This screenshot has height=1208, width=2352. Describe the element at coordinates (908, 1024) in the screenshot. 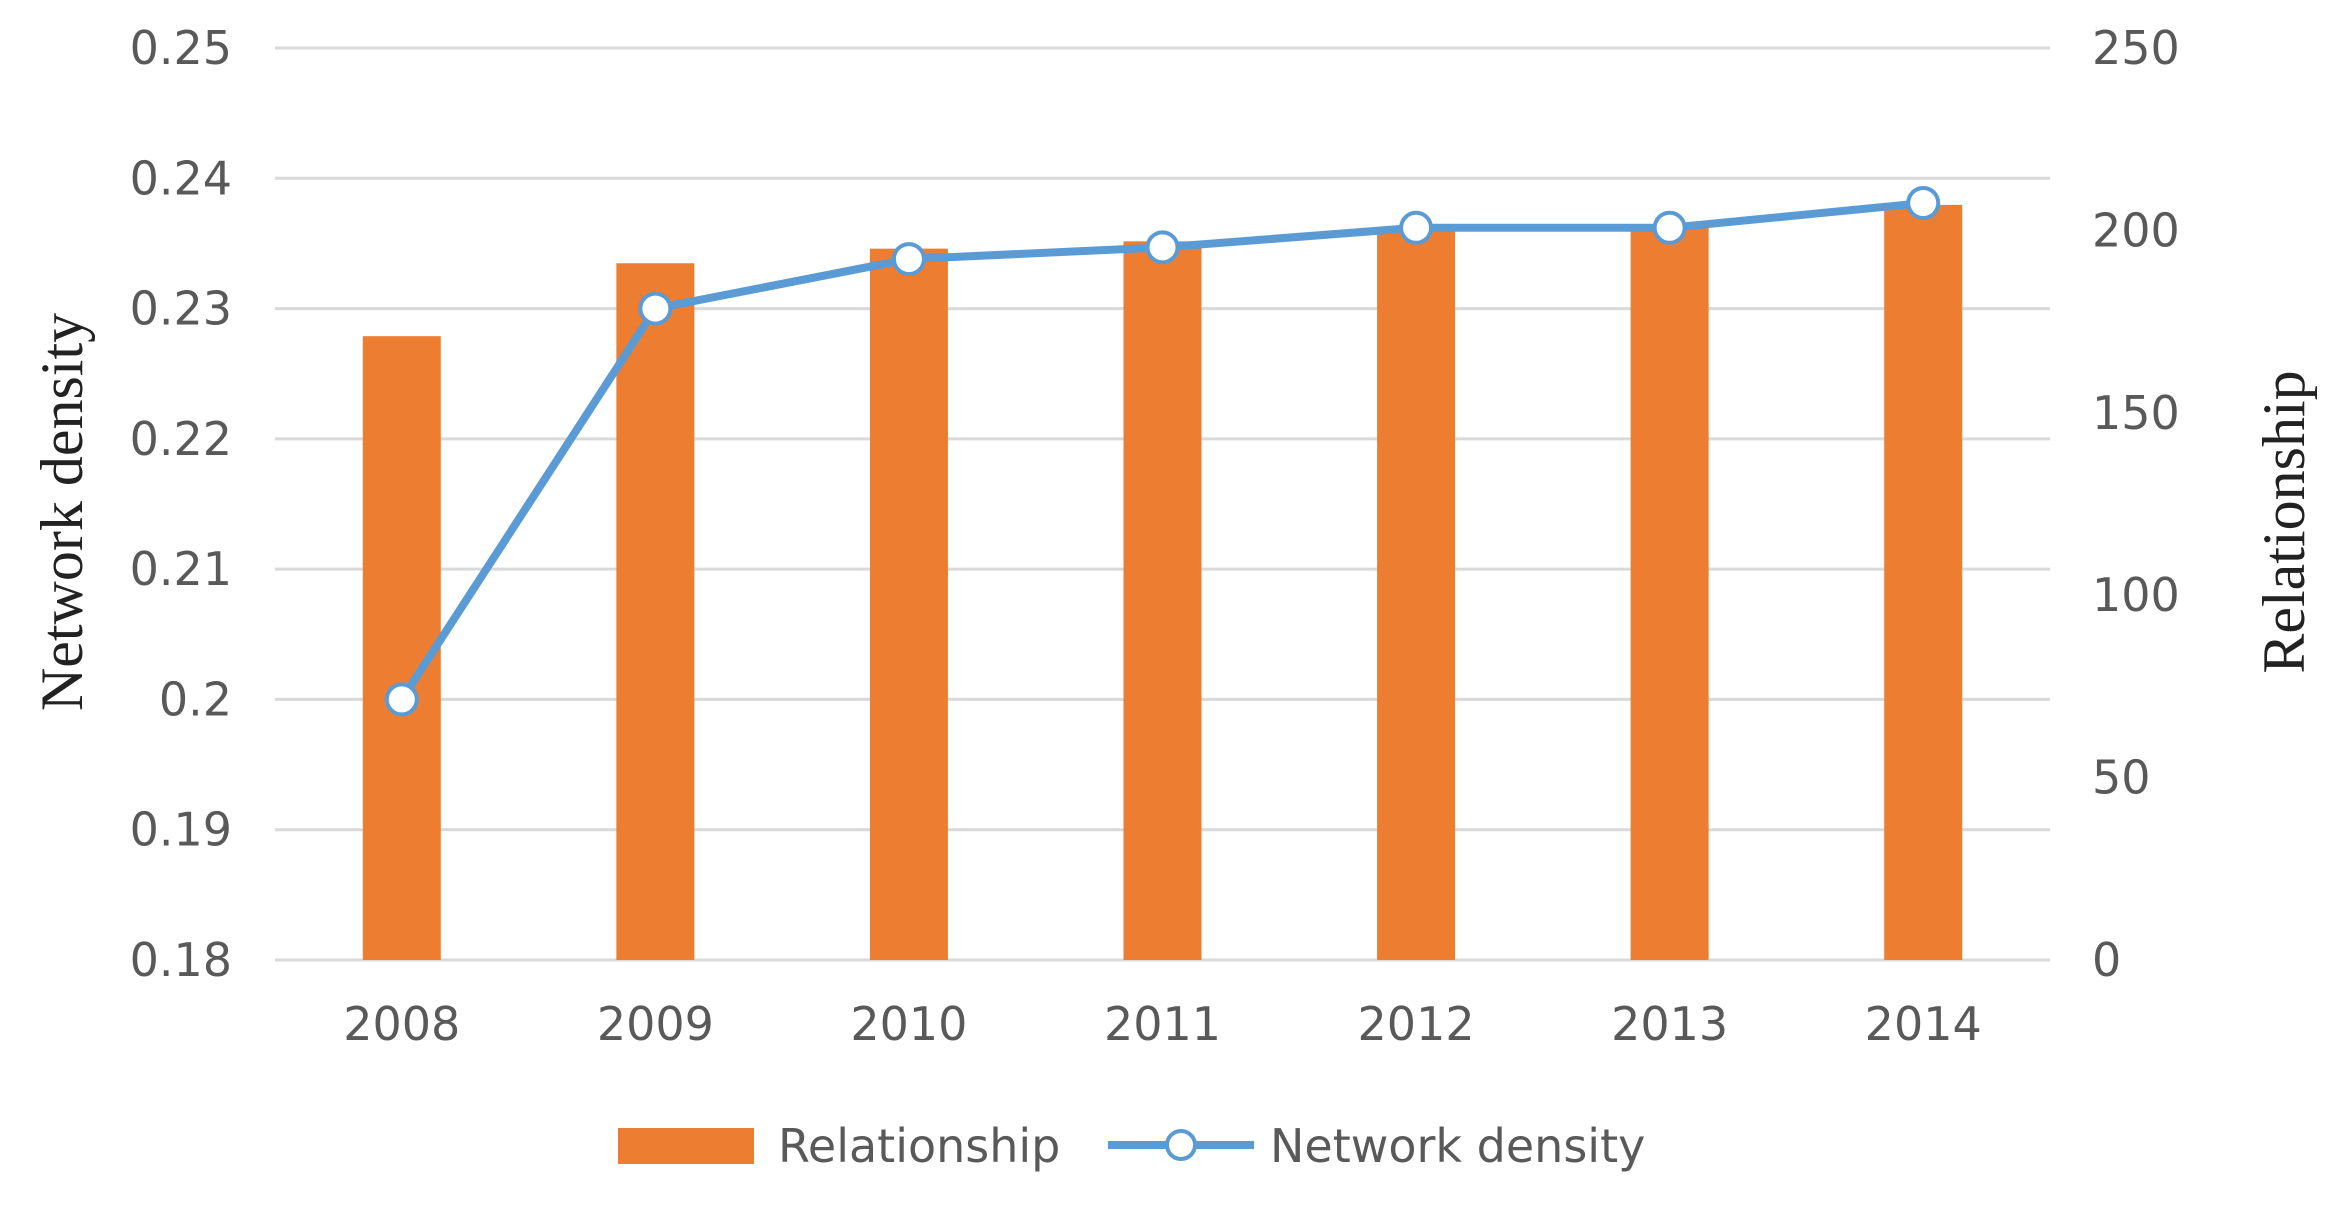

I see `x-tick-label: 2010` at that location.